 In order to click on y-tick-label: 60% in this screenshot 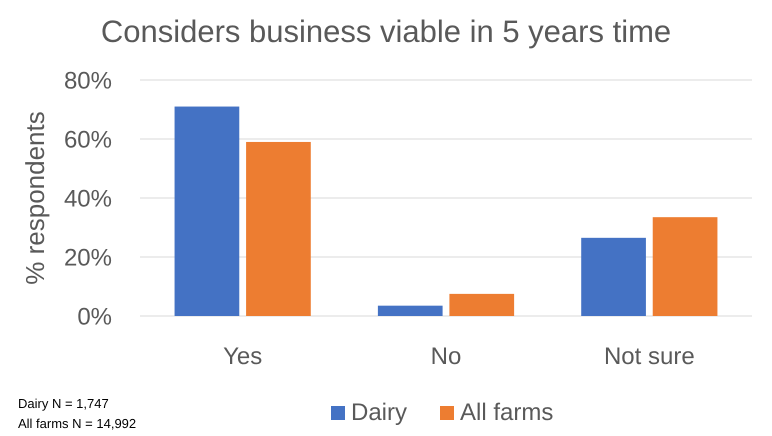, I will do `click(88, 140)`.